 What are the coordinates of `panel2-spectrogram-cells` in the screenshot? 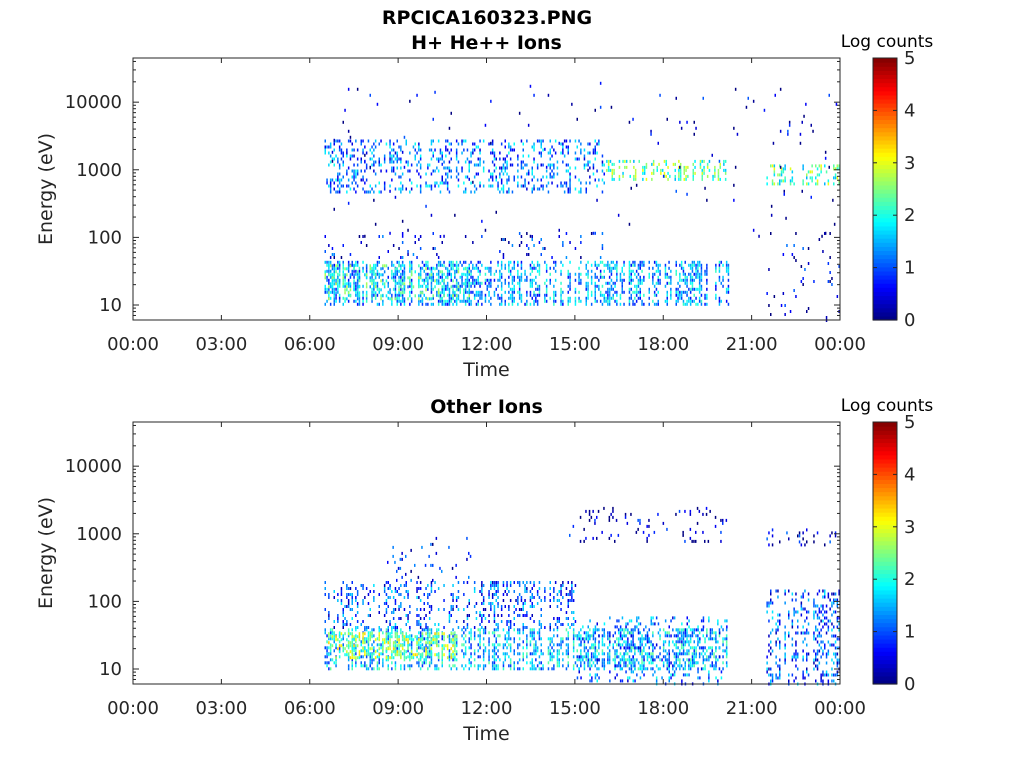 It's located at (582, 596).